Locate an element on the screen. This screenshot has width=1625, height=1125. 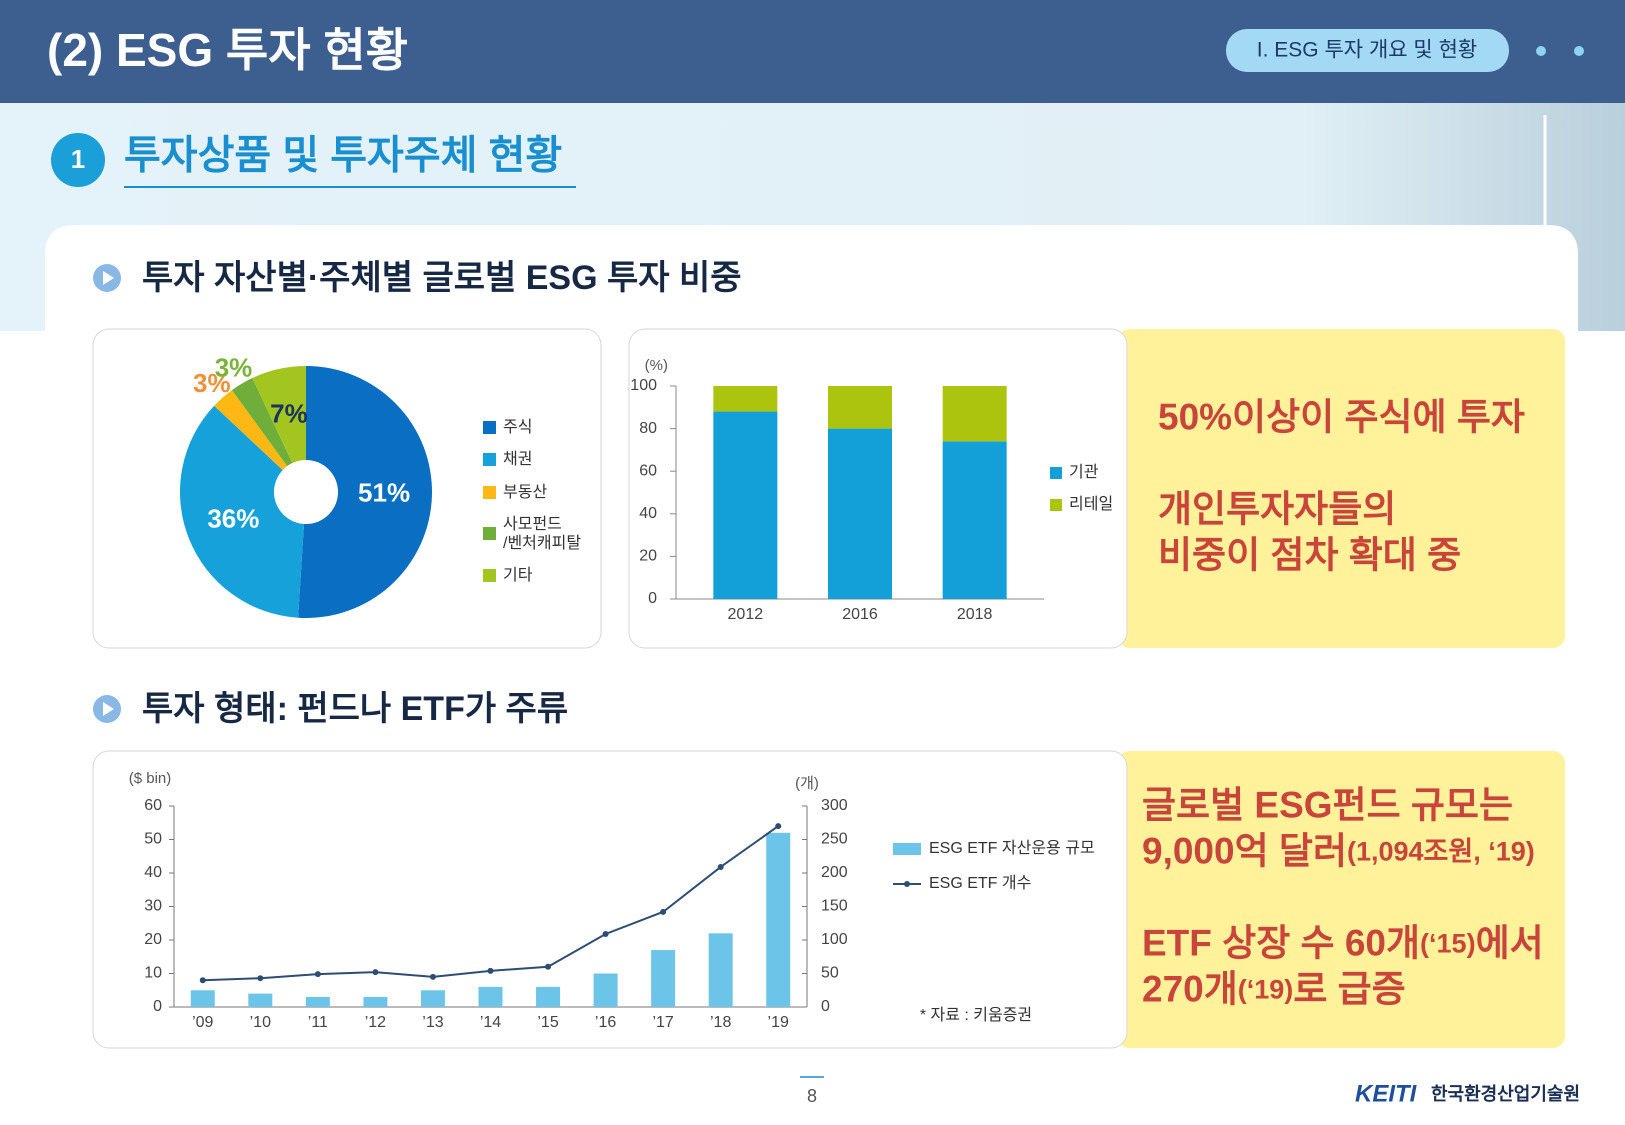
source-note: * 자료 : 키움증권 is located at coordinates (976, 1015).